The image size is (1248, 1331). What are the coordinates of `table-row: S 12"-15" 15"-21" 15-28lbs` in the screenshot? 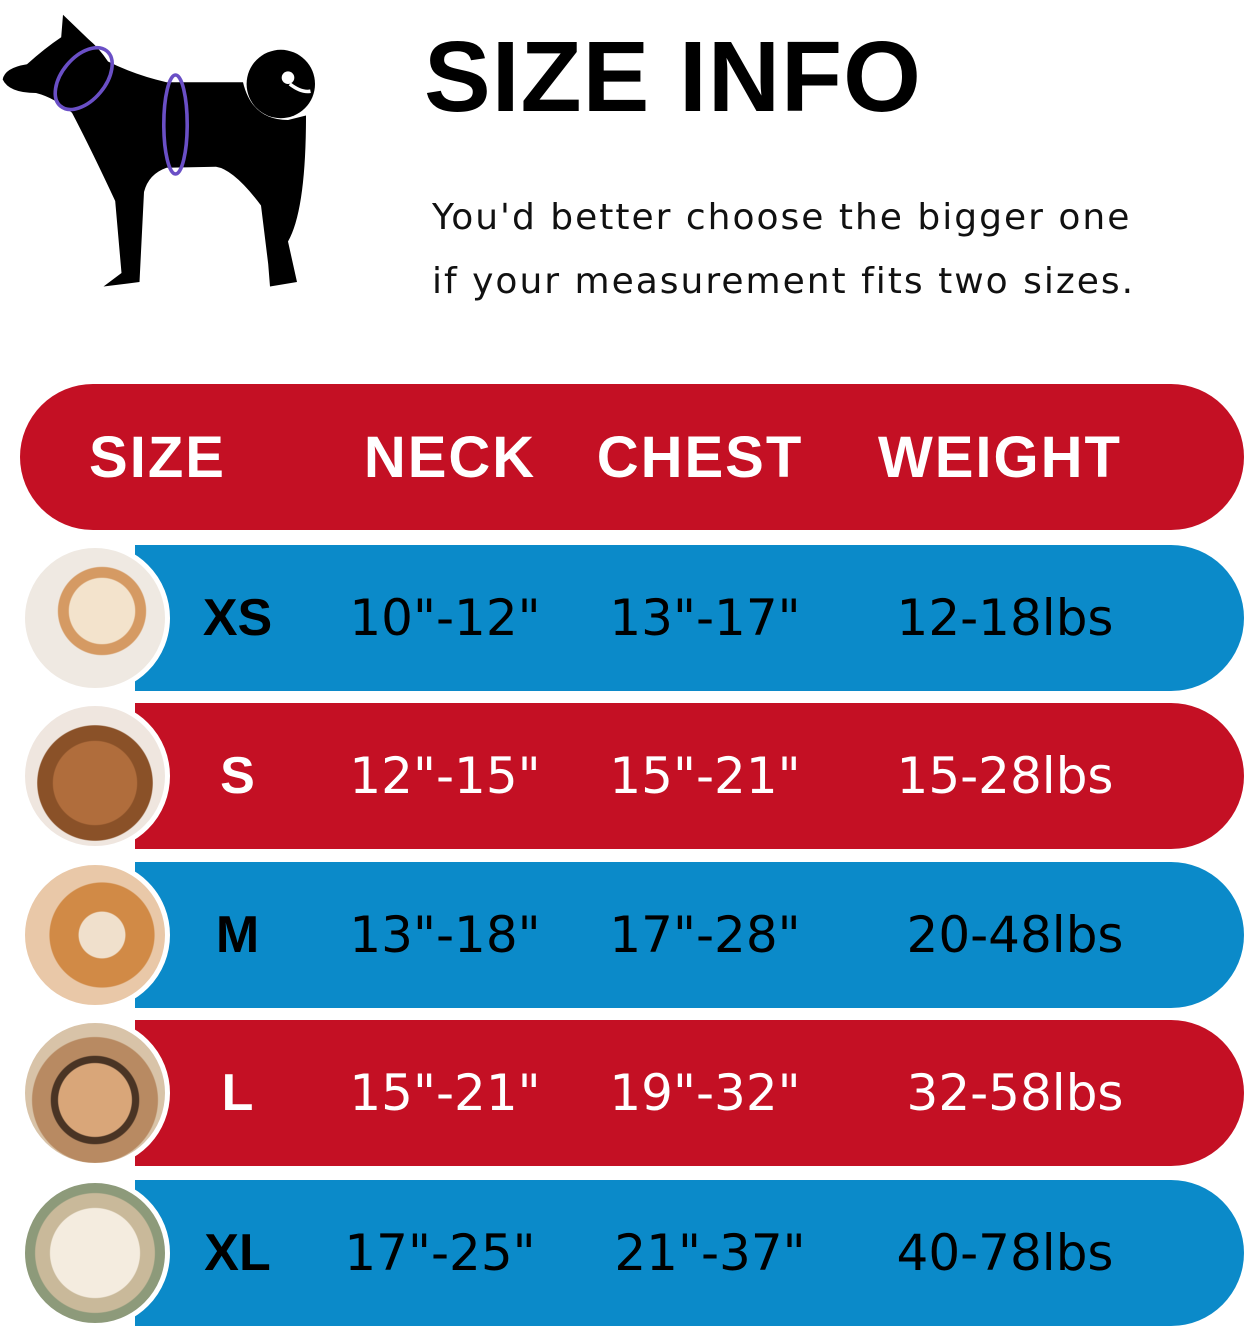 It's located at (689, 776).